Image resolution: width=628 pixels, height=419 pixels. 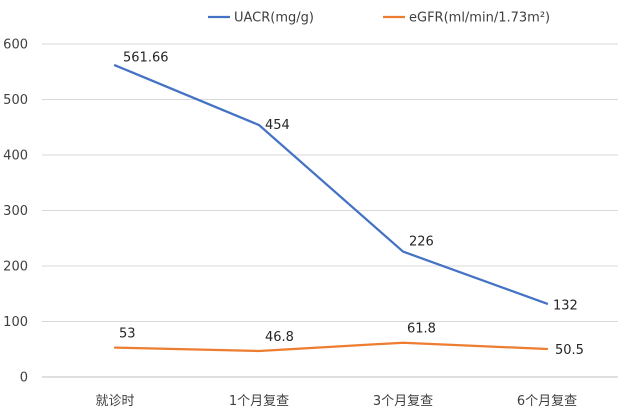 I want to click on data-label: 61.8, so click(x=421, y=329).